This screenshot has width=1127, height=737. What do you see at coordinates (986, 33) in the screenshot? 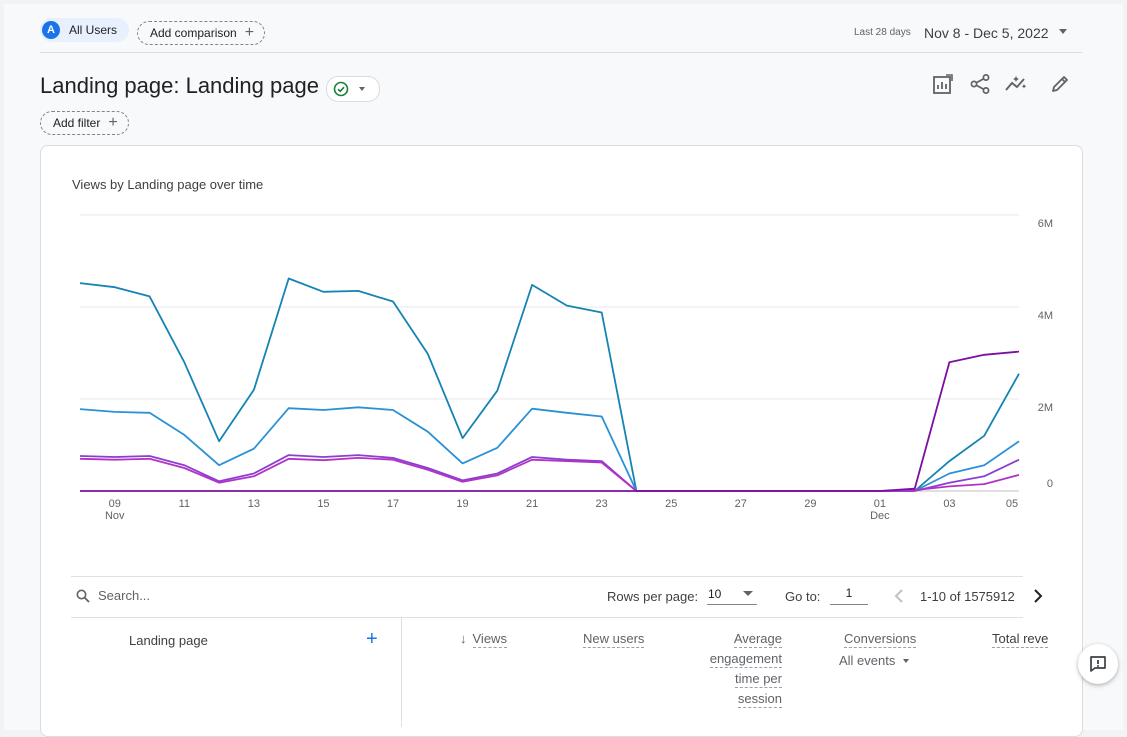
I see `date-range-picker: Nov 8 - Dec 5, 2022` at bounding box center [986, 33].